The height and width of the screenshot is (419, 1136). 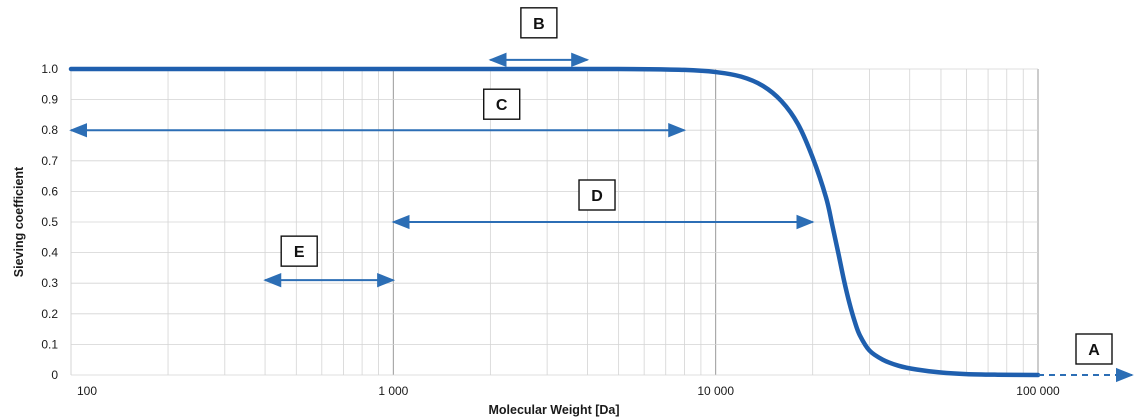 I want to click on range-label-box-b, so click(x=539, y=23).